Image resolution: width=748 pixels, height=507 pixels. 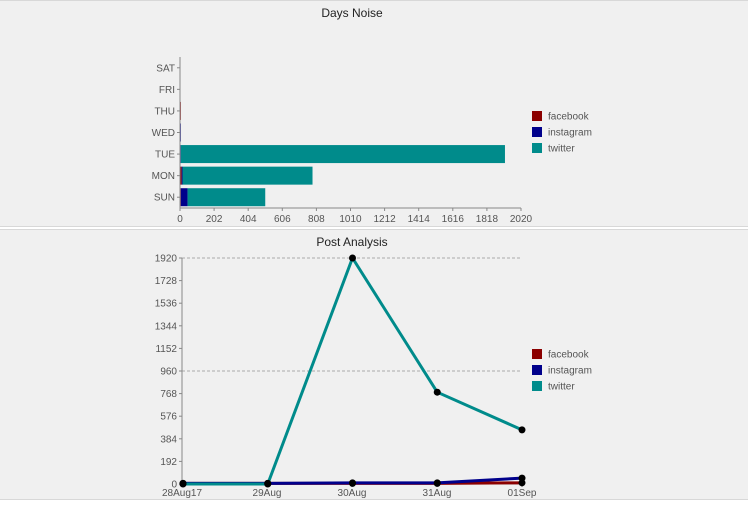 I want to click on y-tick-label: SUN, so click(x=164, y=198).